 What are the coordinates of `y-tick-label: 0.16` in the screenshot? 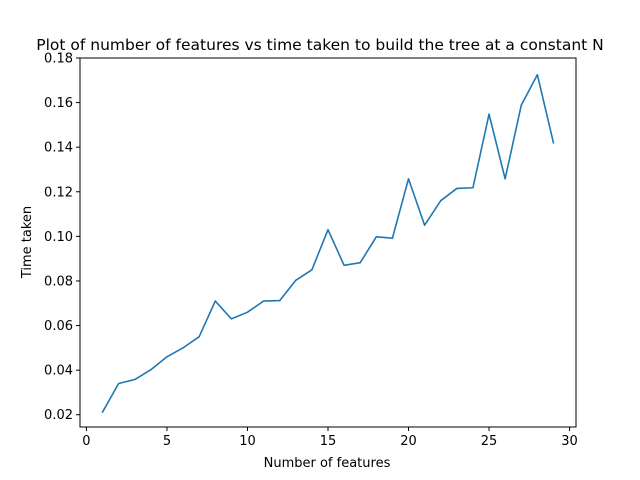 It's located at (58, 103).